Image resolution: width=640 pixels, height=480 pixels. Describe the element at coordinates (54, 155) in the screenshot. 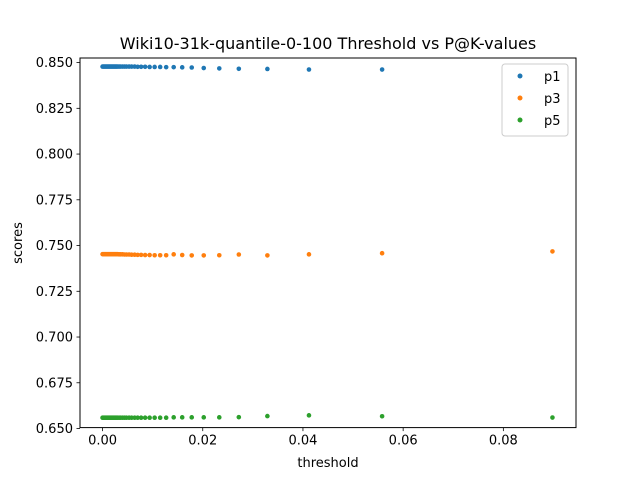

I see `y-tick-label: 0.800` at that location.